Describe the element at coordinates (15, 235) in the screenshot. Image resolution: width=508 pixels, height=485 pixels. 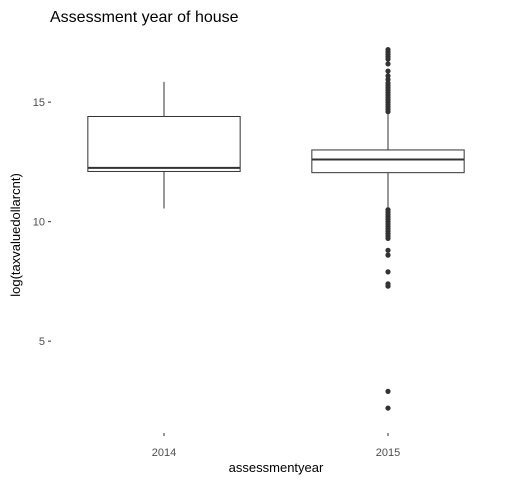
I see `y-axis-title: log(taxvaluedollarcnt)` at that location.